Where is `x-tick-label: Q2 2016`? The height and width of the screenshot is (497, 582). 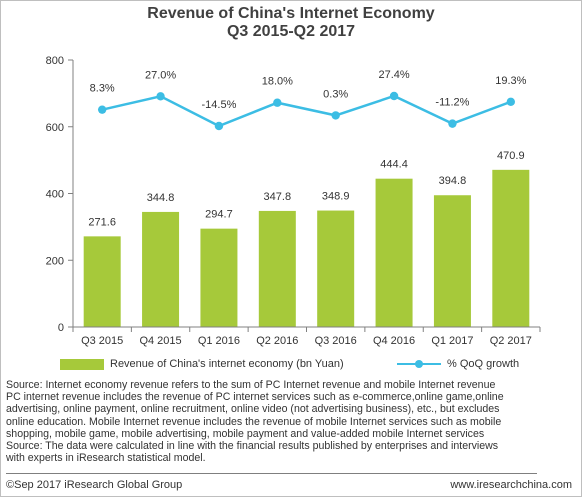 x-tick-label: Q2 2016 is located at coordinates (277, 341).